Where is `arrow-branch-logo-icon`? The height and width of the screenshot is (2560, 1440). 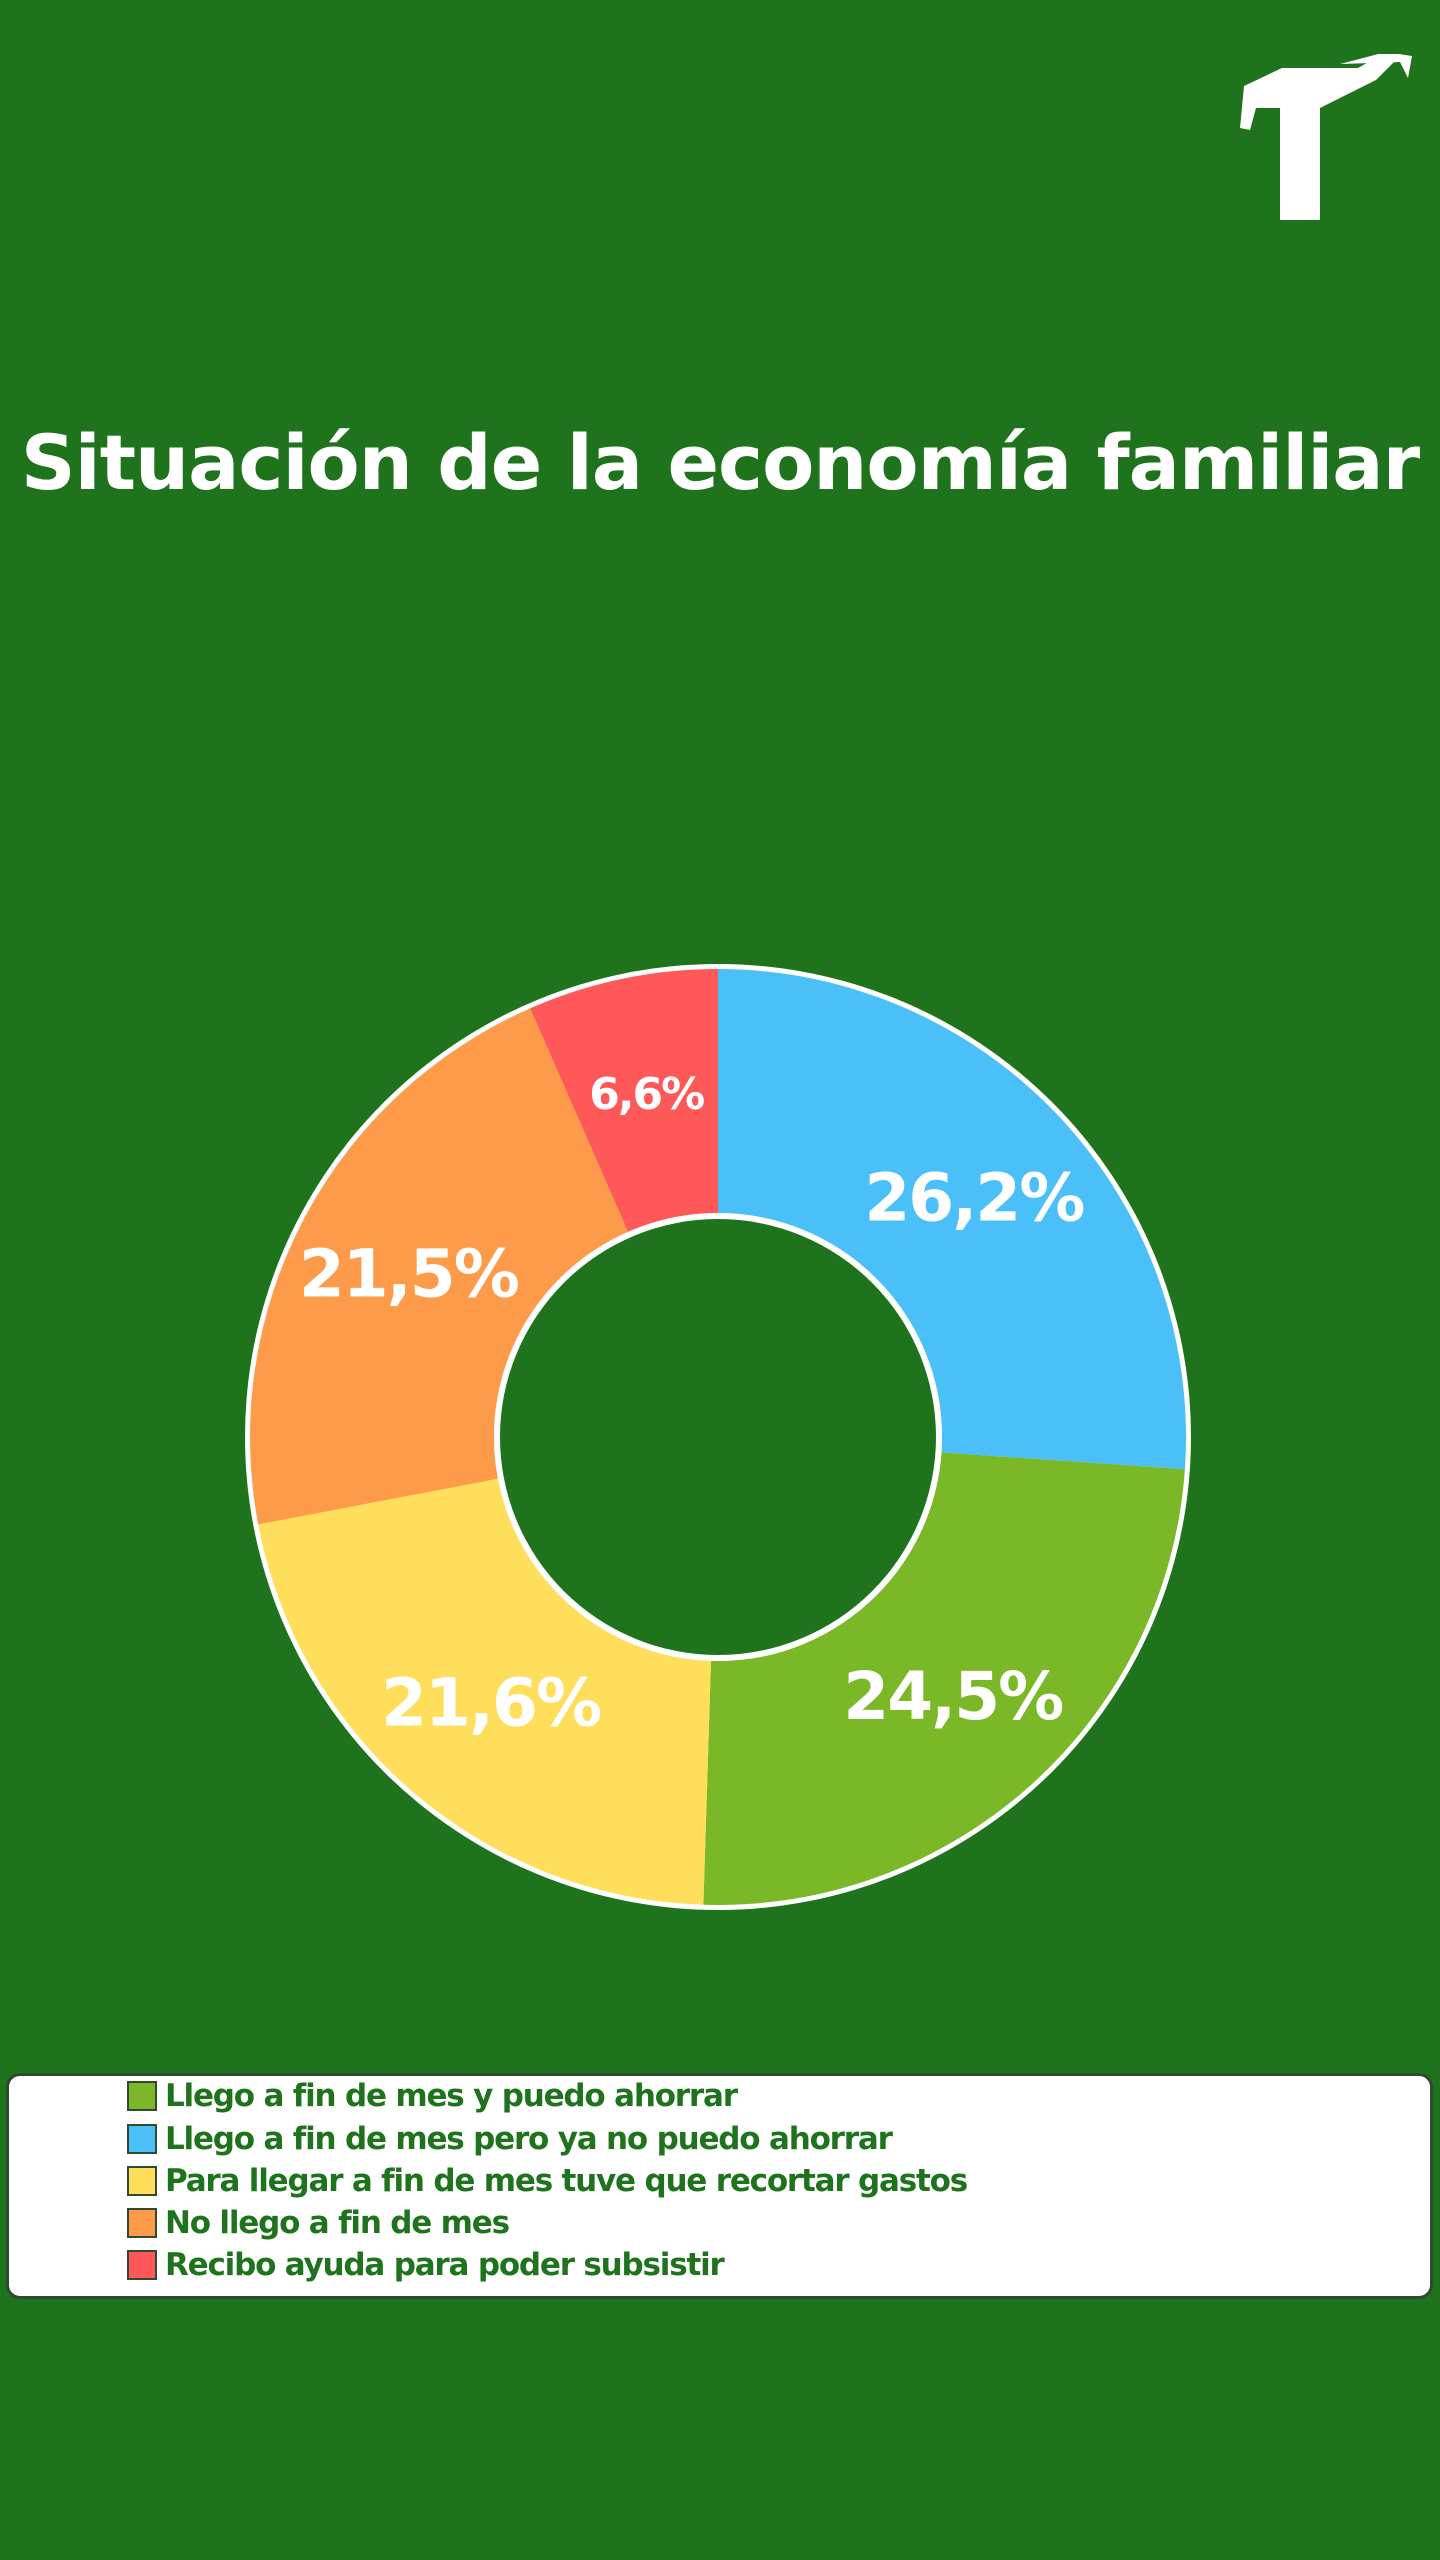 arrow-branch-logo-icon is located at coordinates (1326, 137).